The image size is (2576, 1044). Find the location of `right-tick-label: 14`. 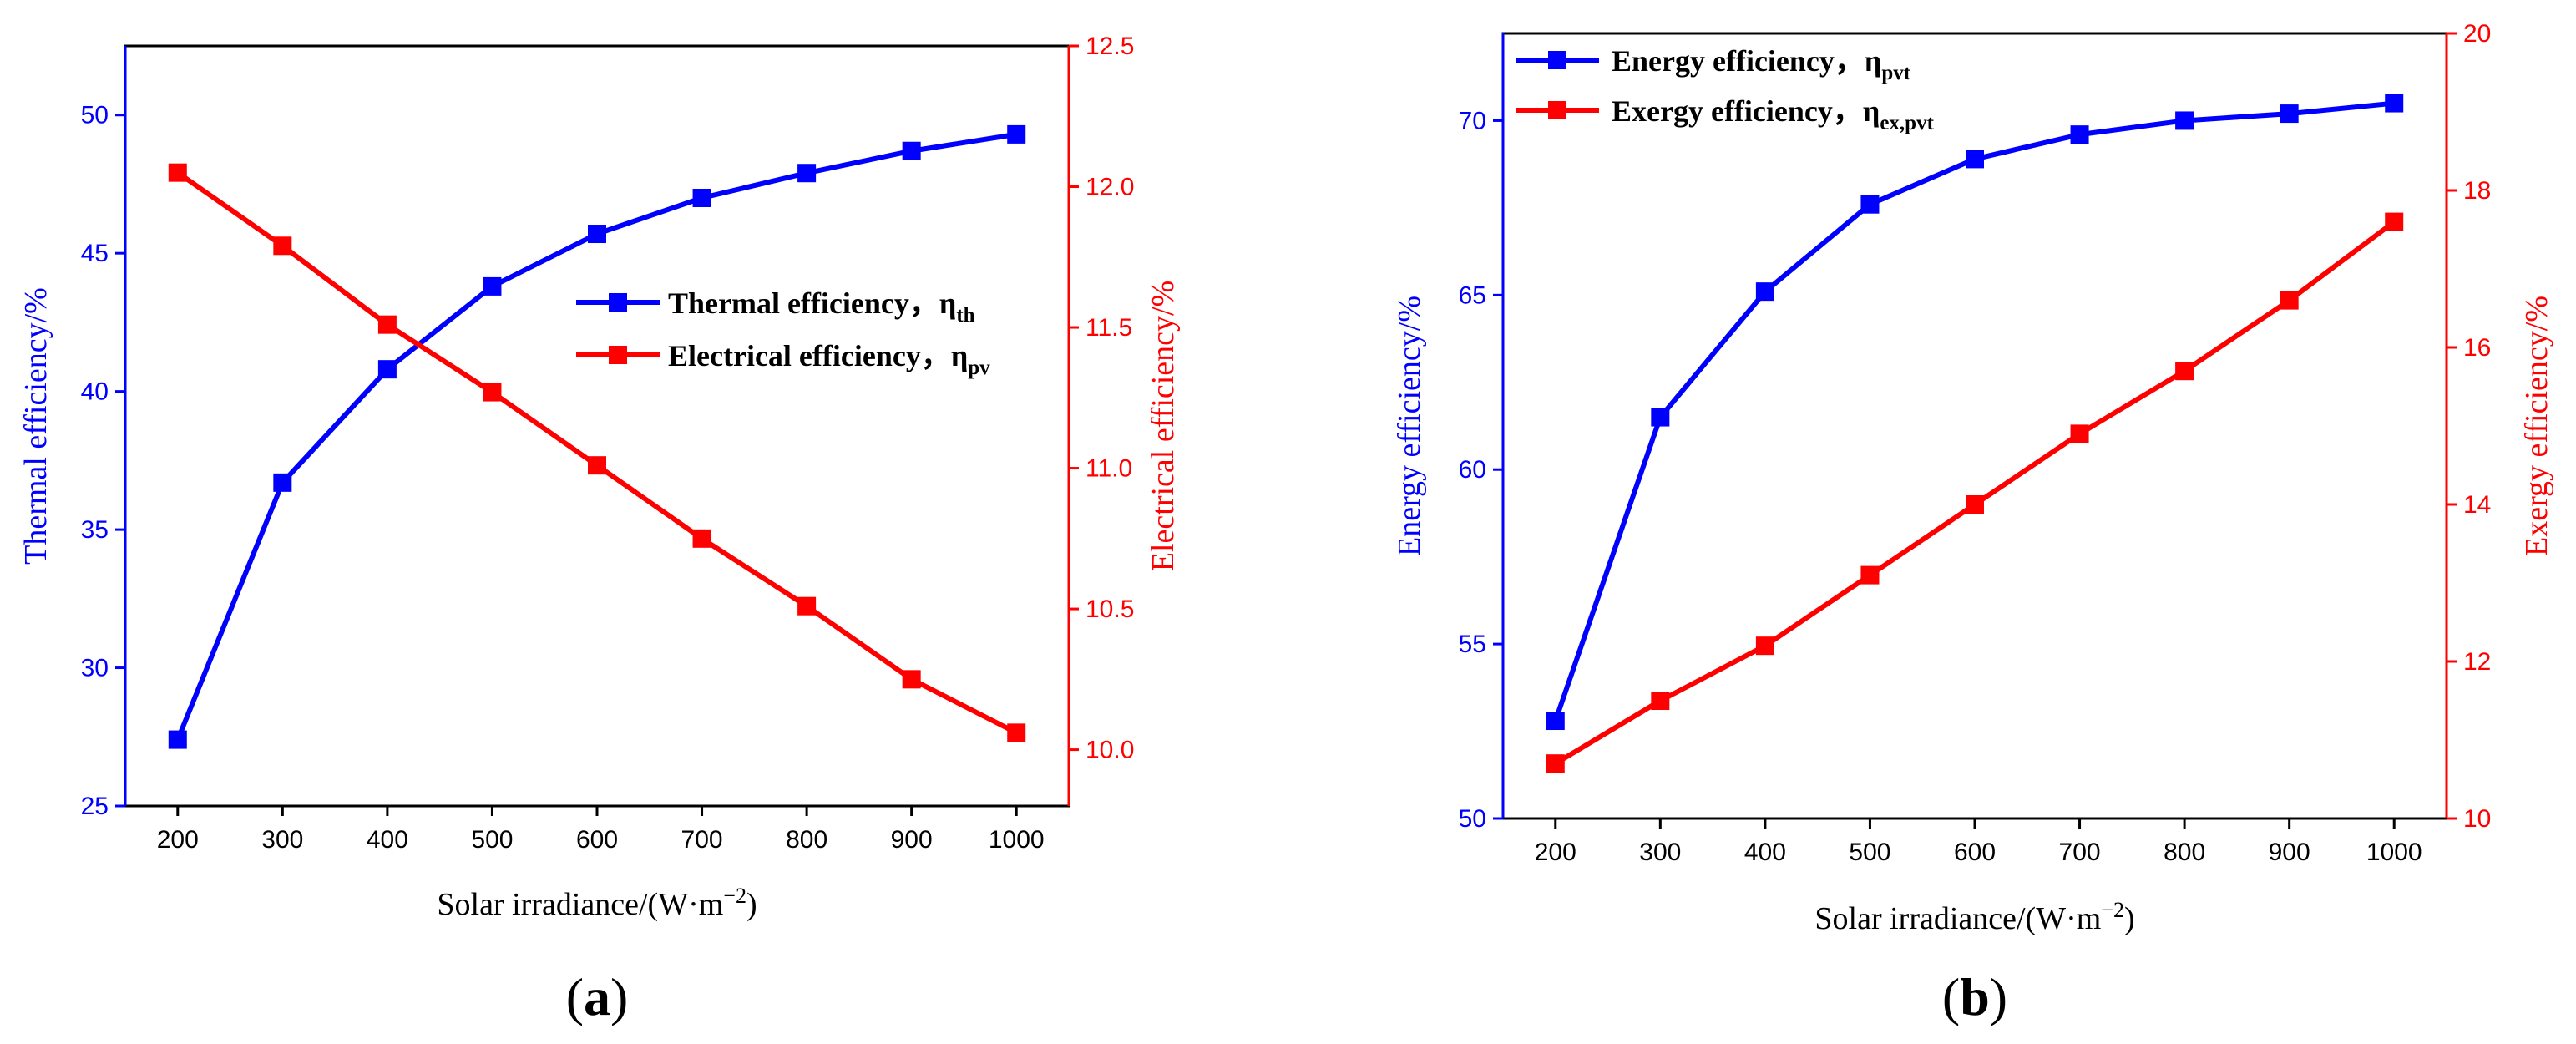

right-tick-label: 14 is located at coordinates (2477, 505).